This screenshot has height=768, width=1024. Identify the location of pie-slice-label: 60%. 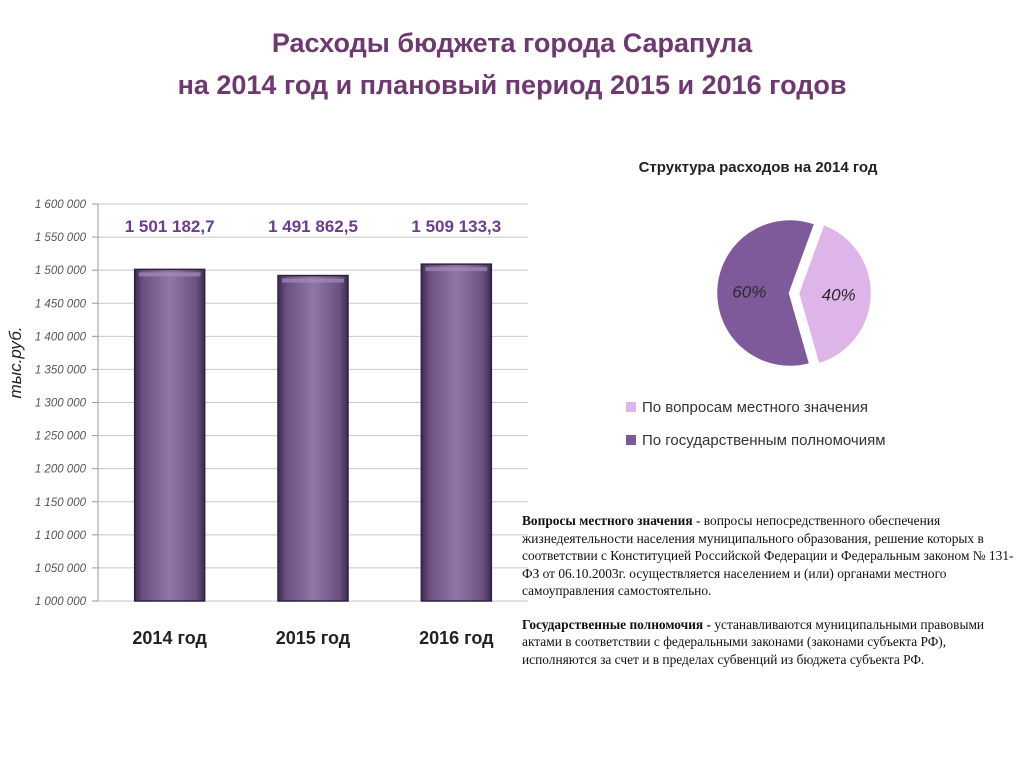
(749, 292).